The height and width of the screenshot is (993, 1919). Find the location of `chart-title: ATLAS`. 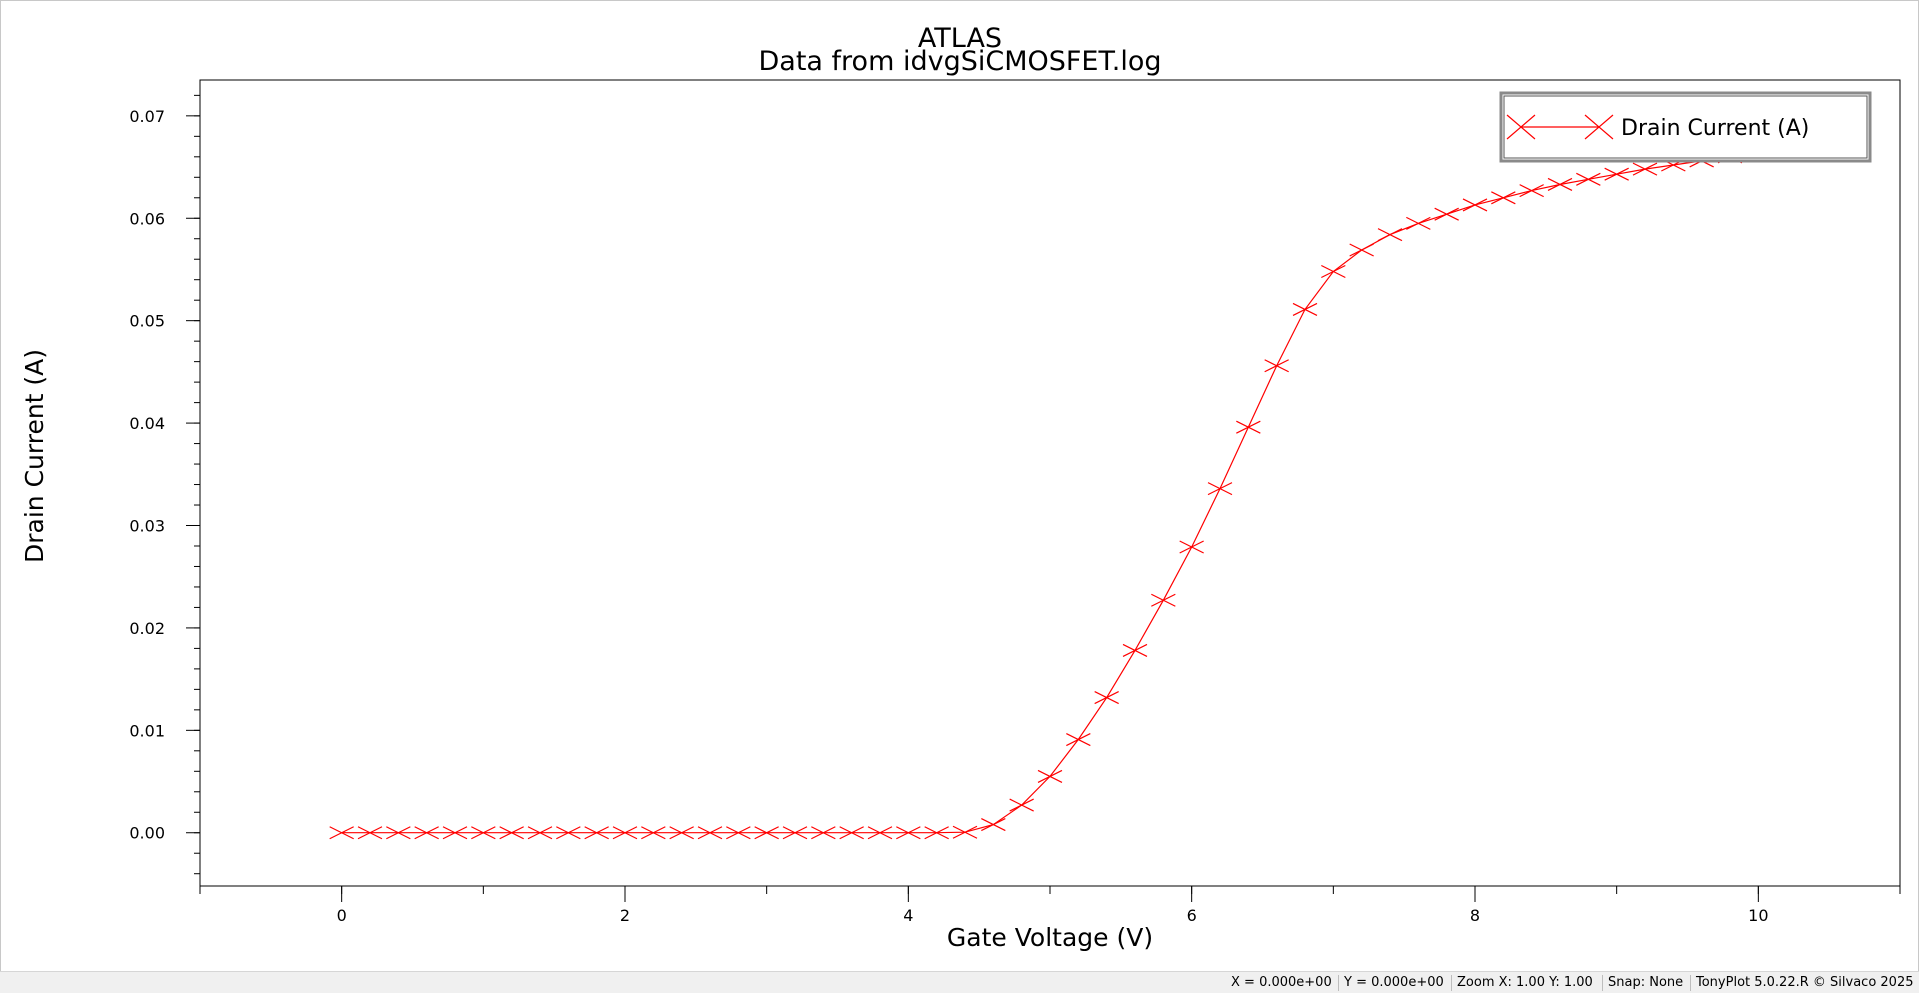

chart-title: ATLAS is located at coordinates (960, 38).